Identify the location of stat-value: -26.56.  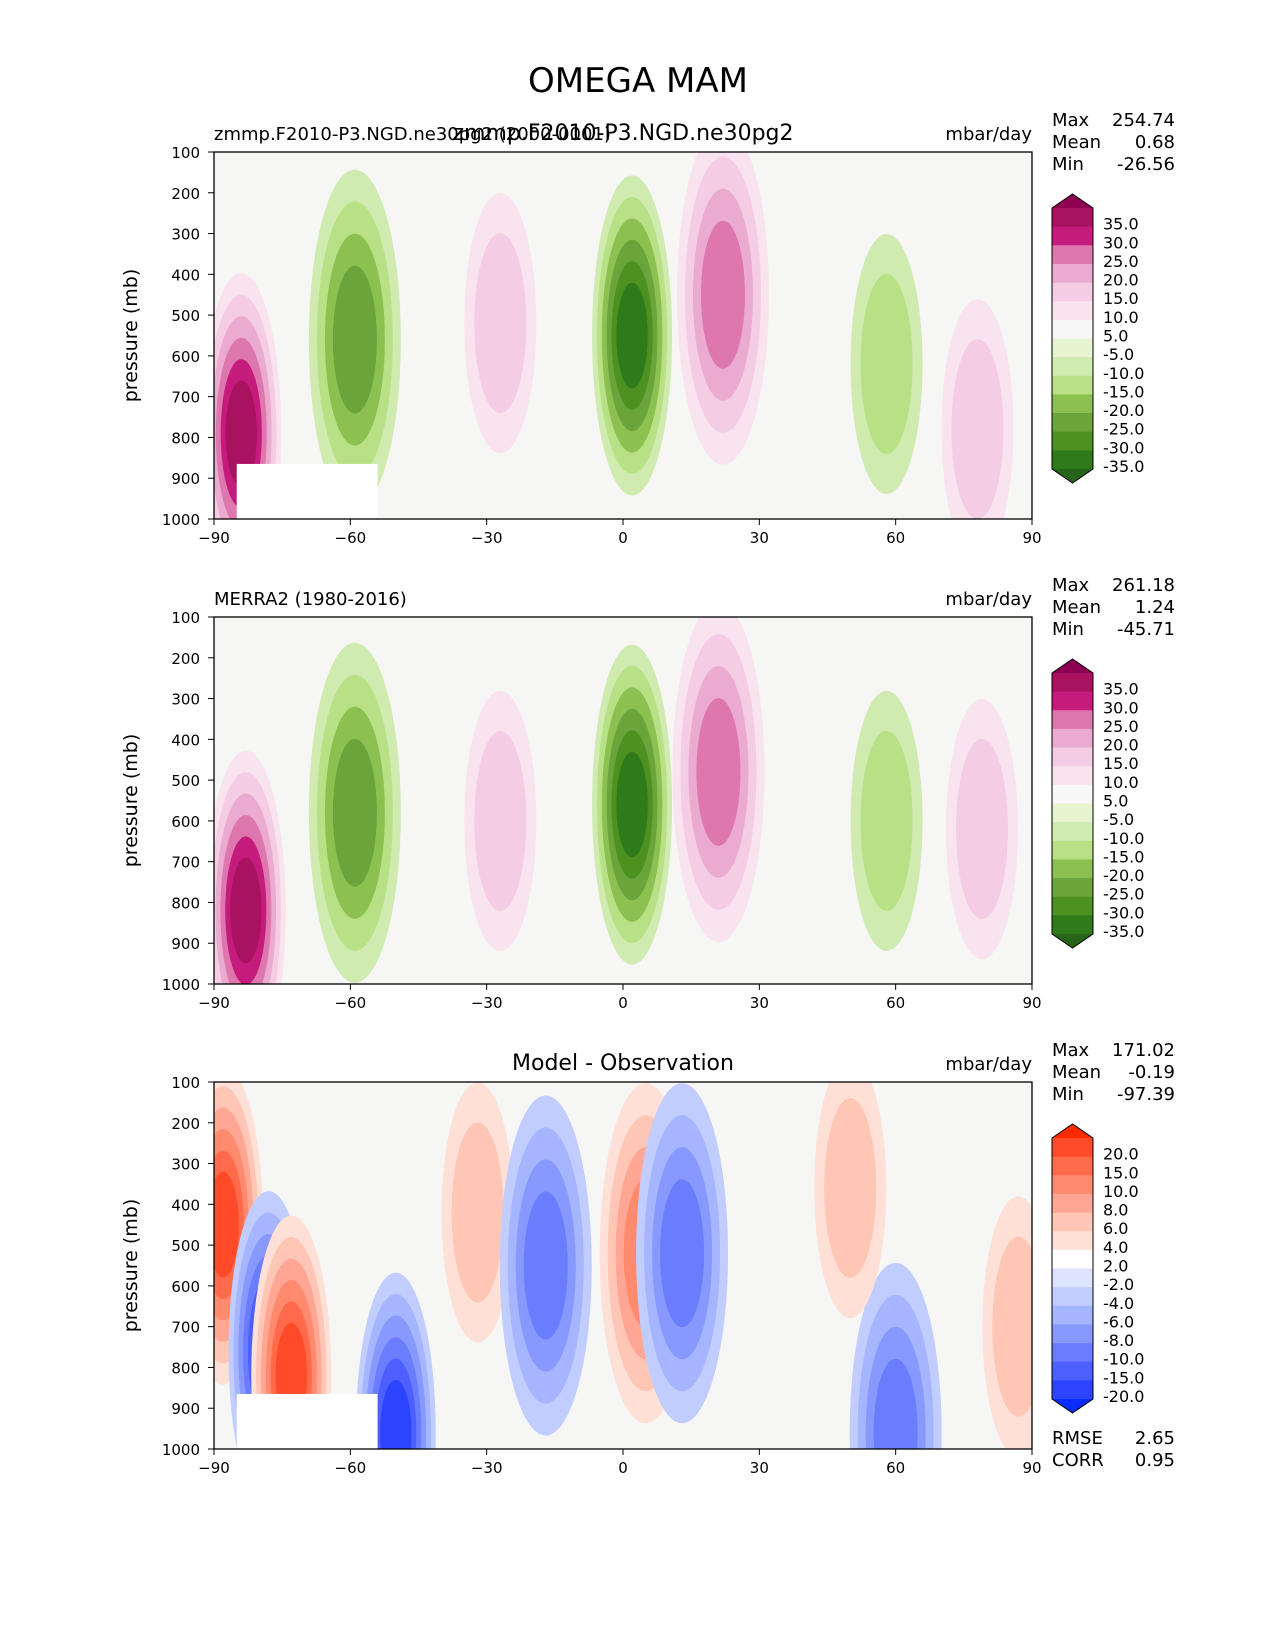
(1146, 164).